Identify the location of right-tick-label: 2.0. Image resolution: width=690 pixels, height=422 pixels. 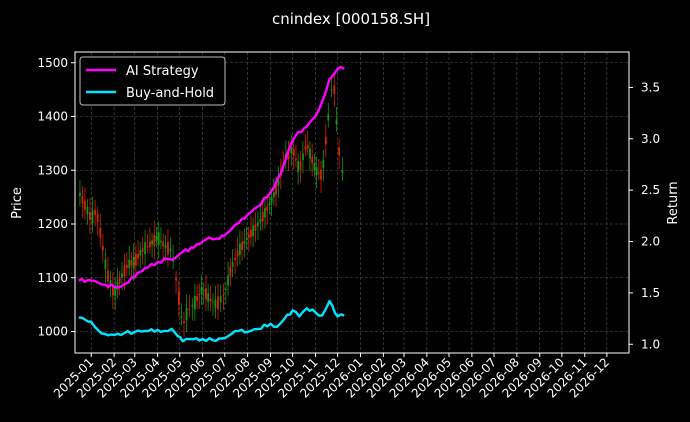
(650, 242).